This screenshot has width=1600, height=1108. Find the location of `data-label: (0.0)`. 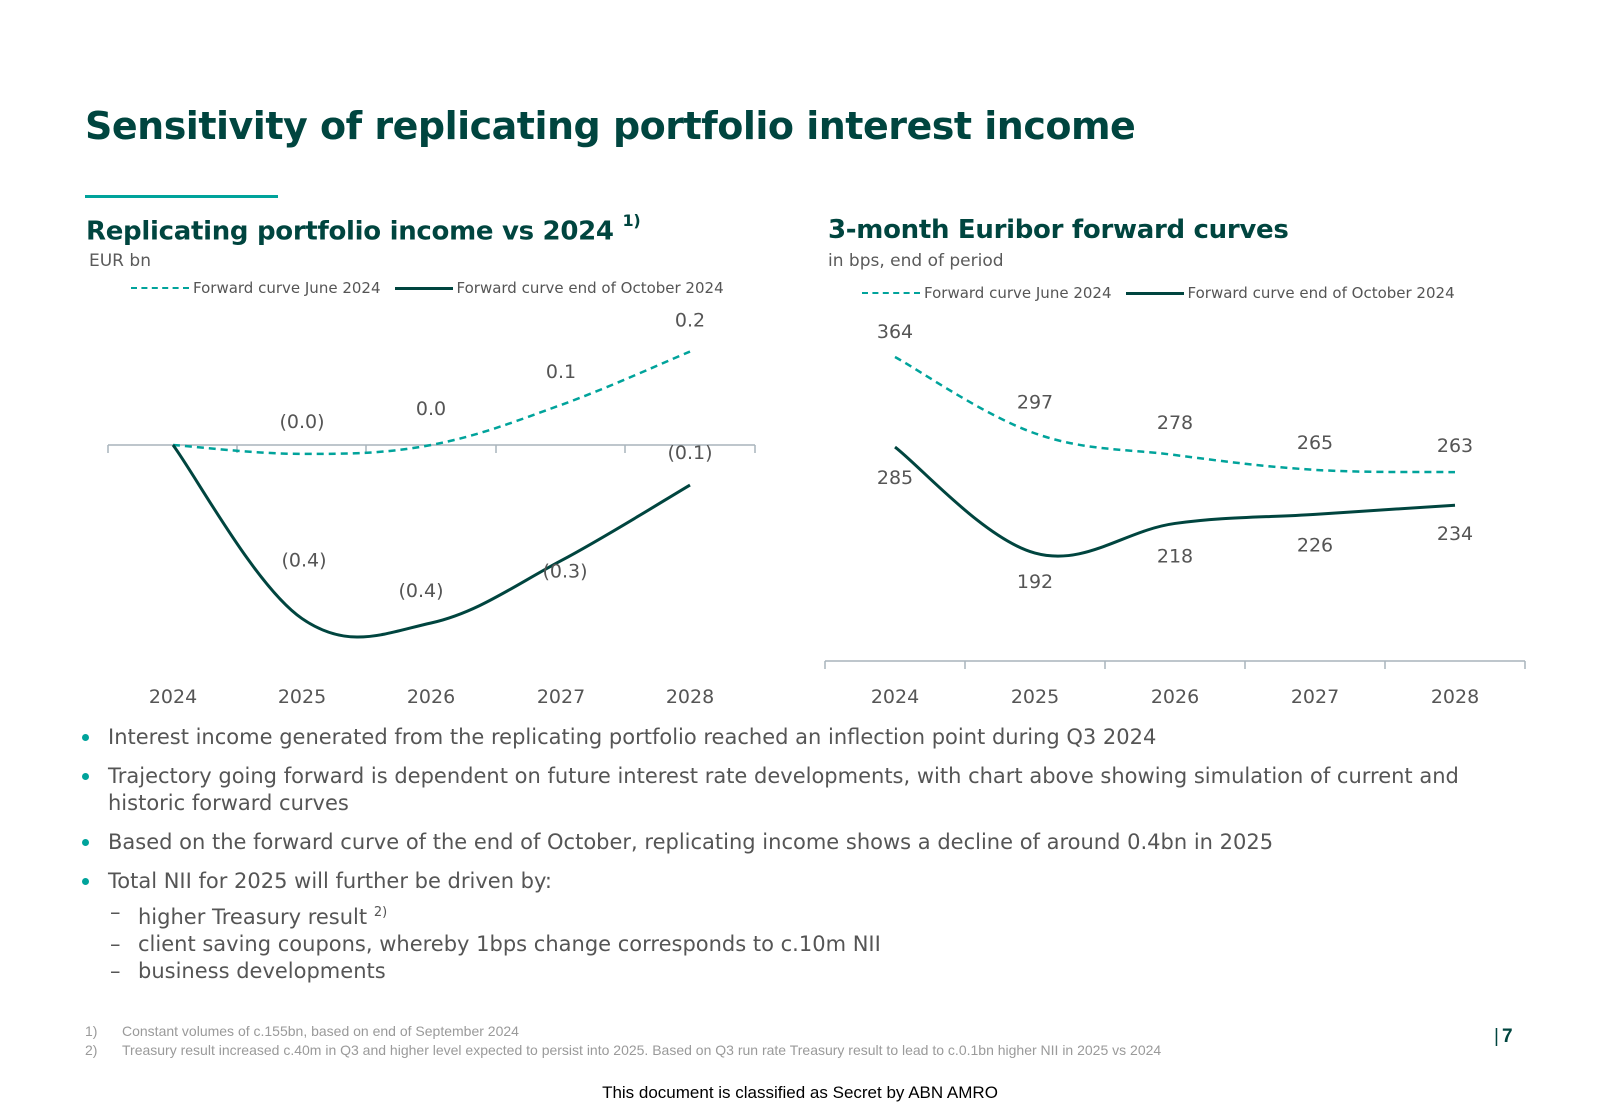

data-label: (0.0) is located at coordinates (301, 422).